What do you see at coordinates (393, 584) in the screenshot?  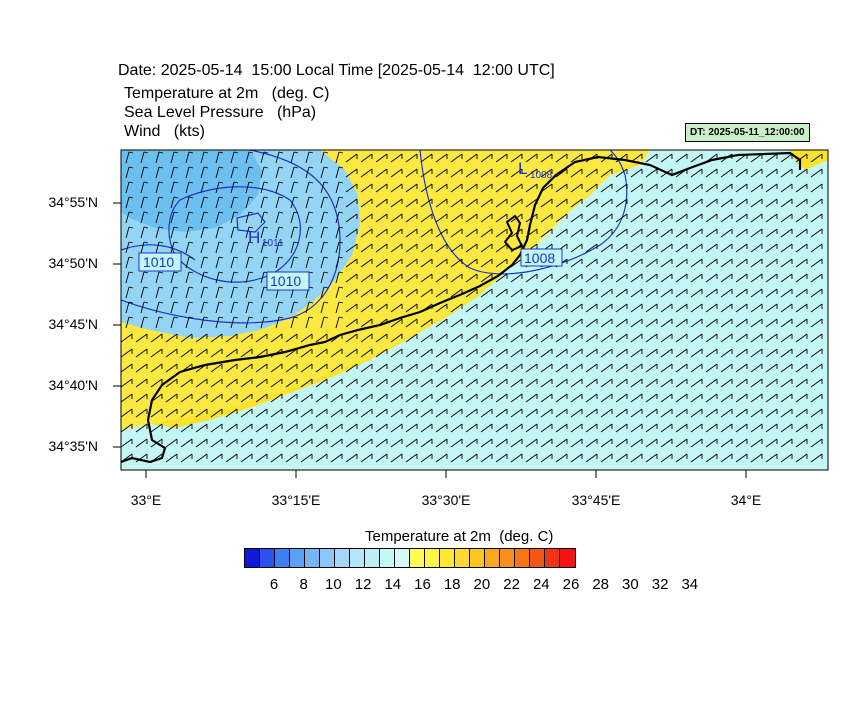 I see `colorbar-label: 14` at bounding box center [393, 584].